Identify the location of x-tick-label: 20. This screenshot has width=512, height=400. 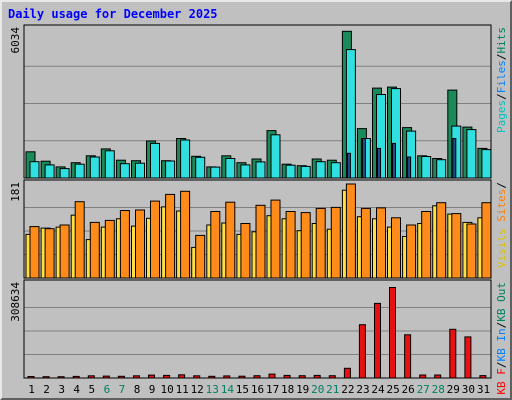
(317, 389).